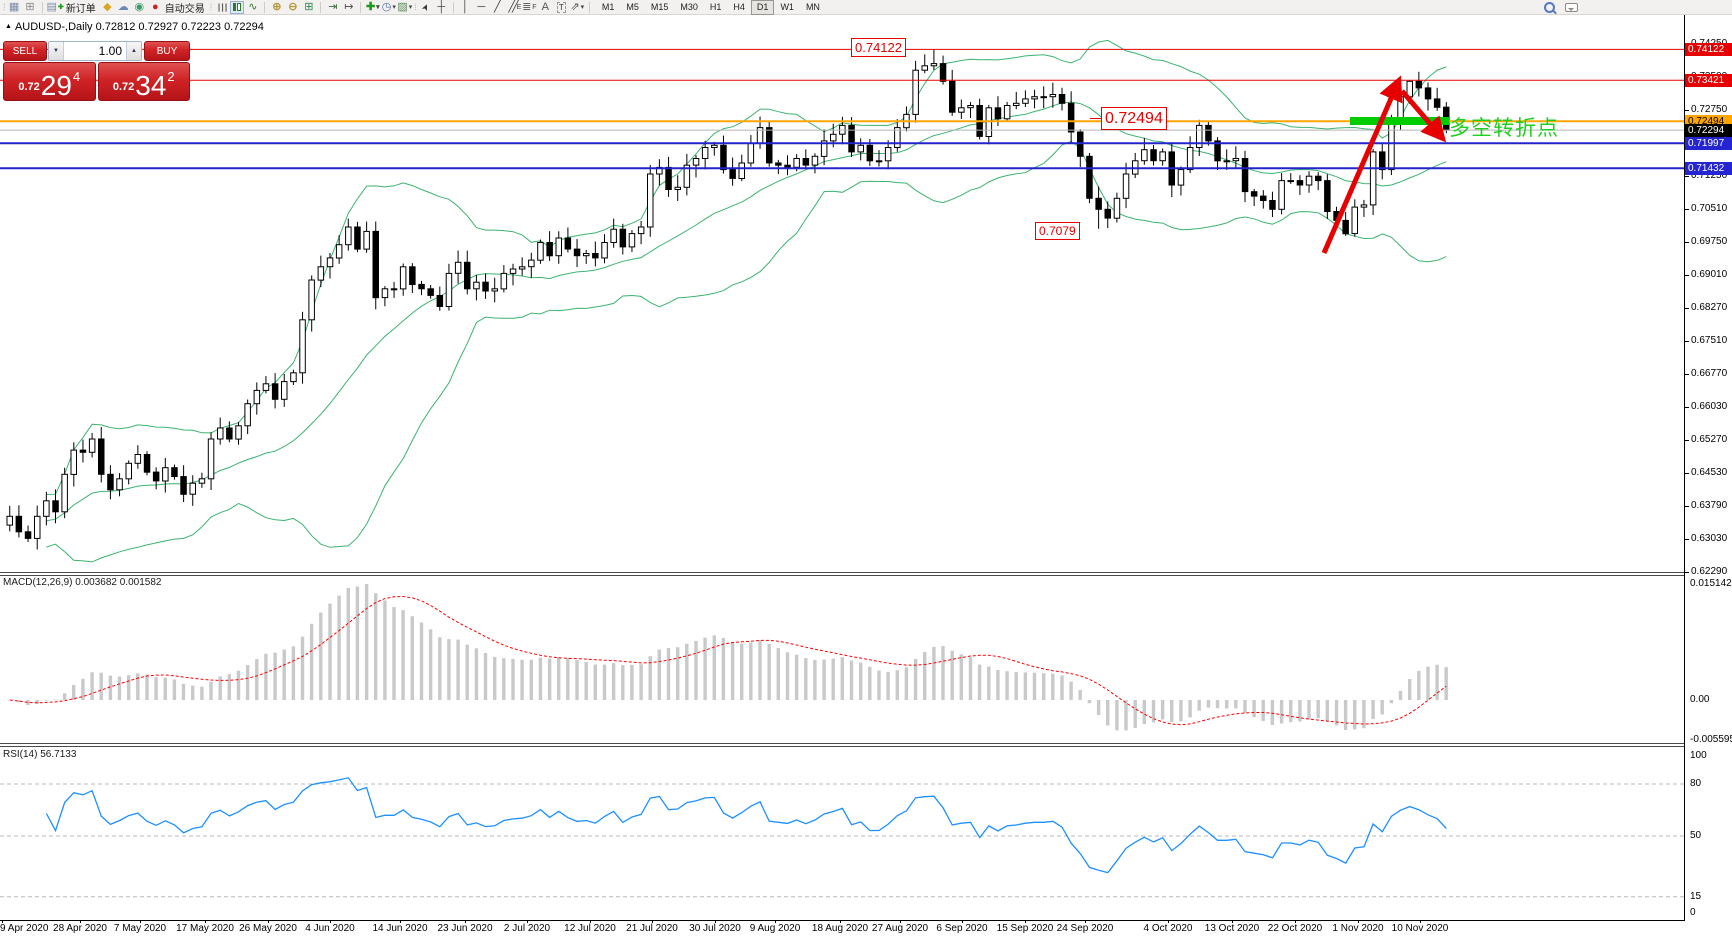 The width and height of the screenshot is (1732, 938). What do you see at coordinates (14, 6) in the screenshot?
I see `new-chart-icon: ▦` at bounding box center [14, 6].